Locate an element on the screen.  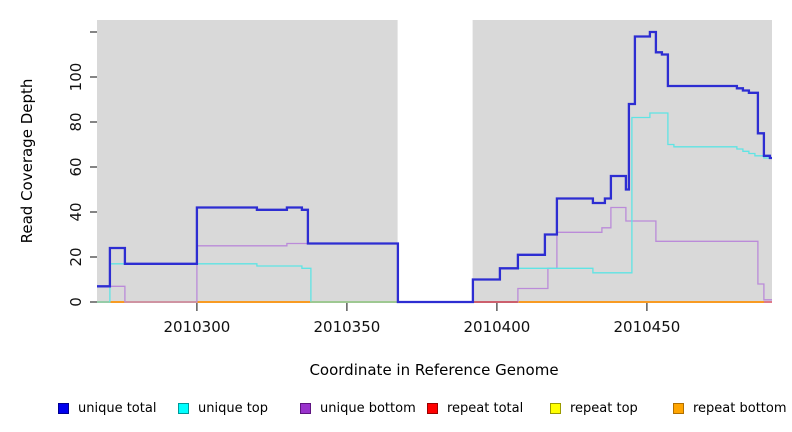
legend-item-repeat-top: repeat top is located at coordinates (594, 408).